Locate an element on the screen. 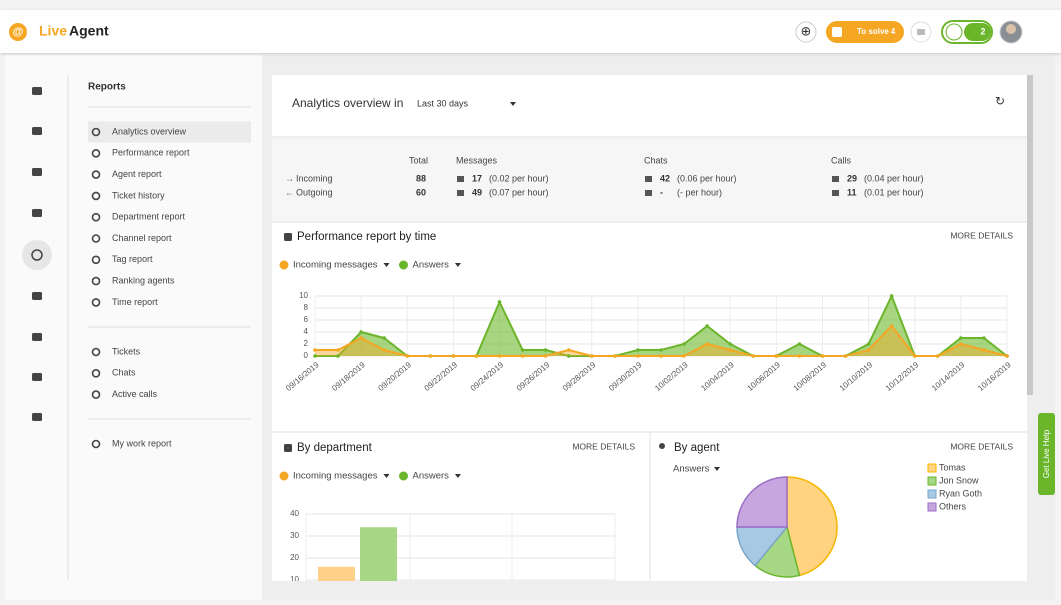 The height and width of the screenshot is (605, 1061). menu-item: Ticket history is located at coordinates (138, 195).